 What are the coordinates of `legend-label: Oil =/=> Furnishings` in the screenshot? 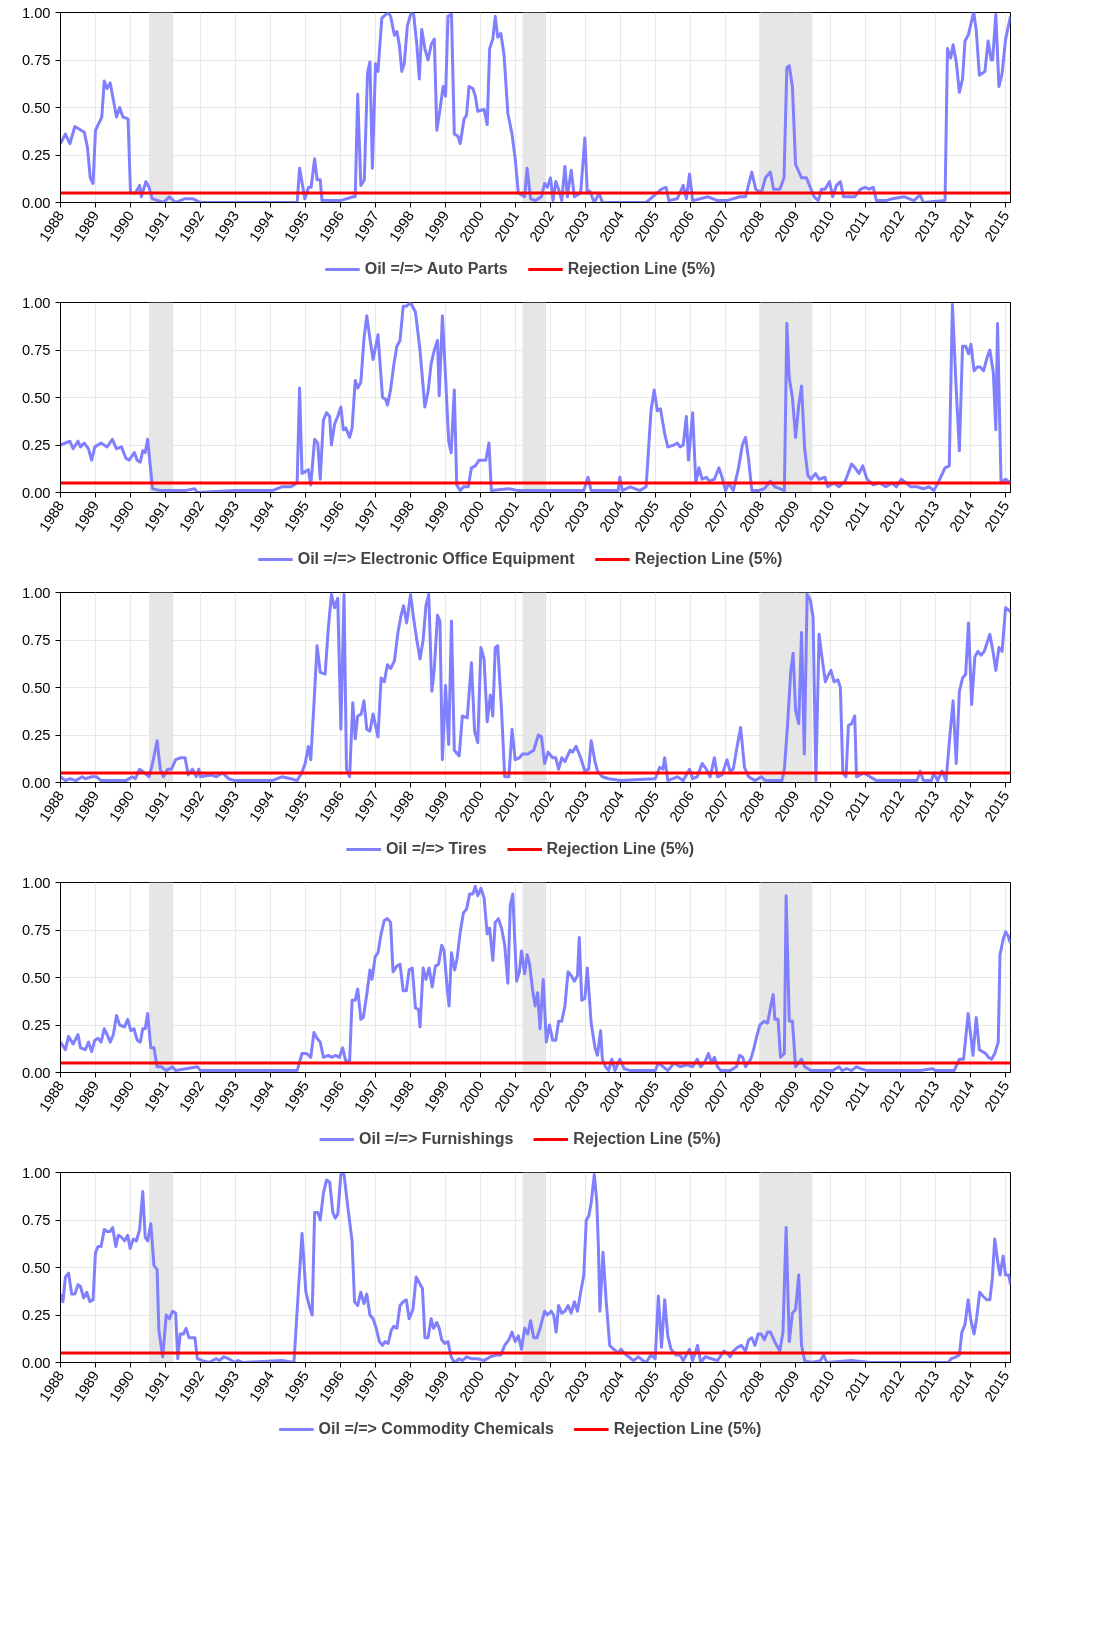 It's located at (436, 1139).